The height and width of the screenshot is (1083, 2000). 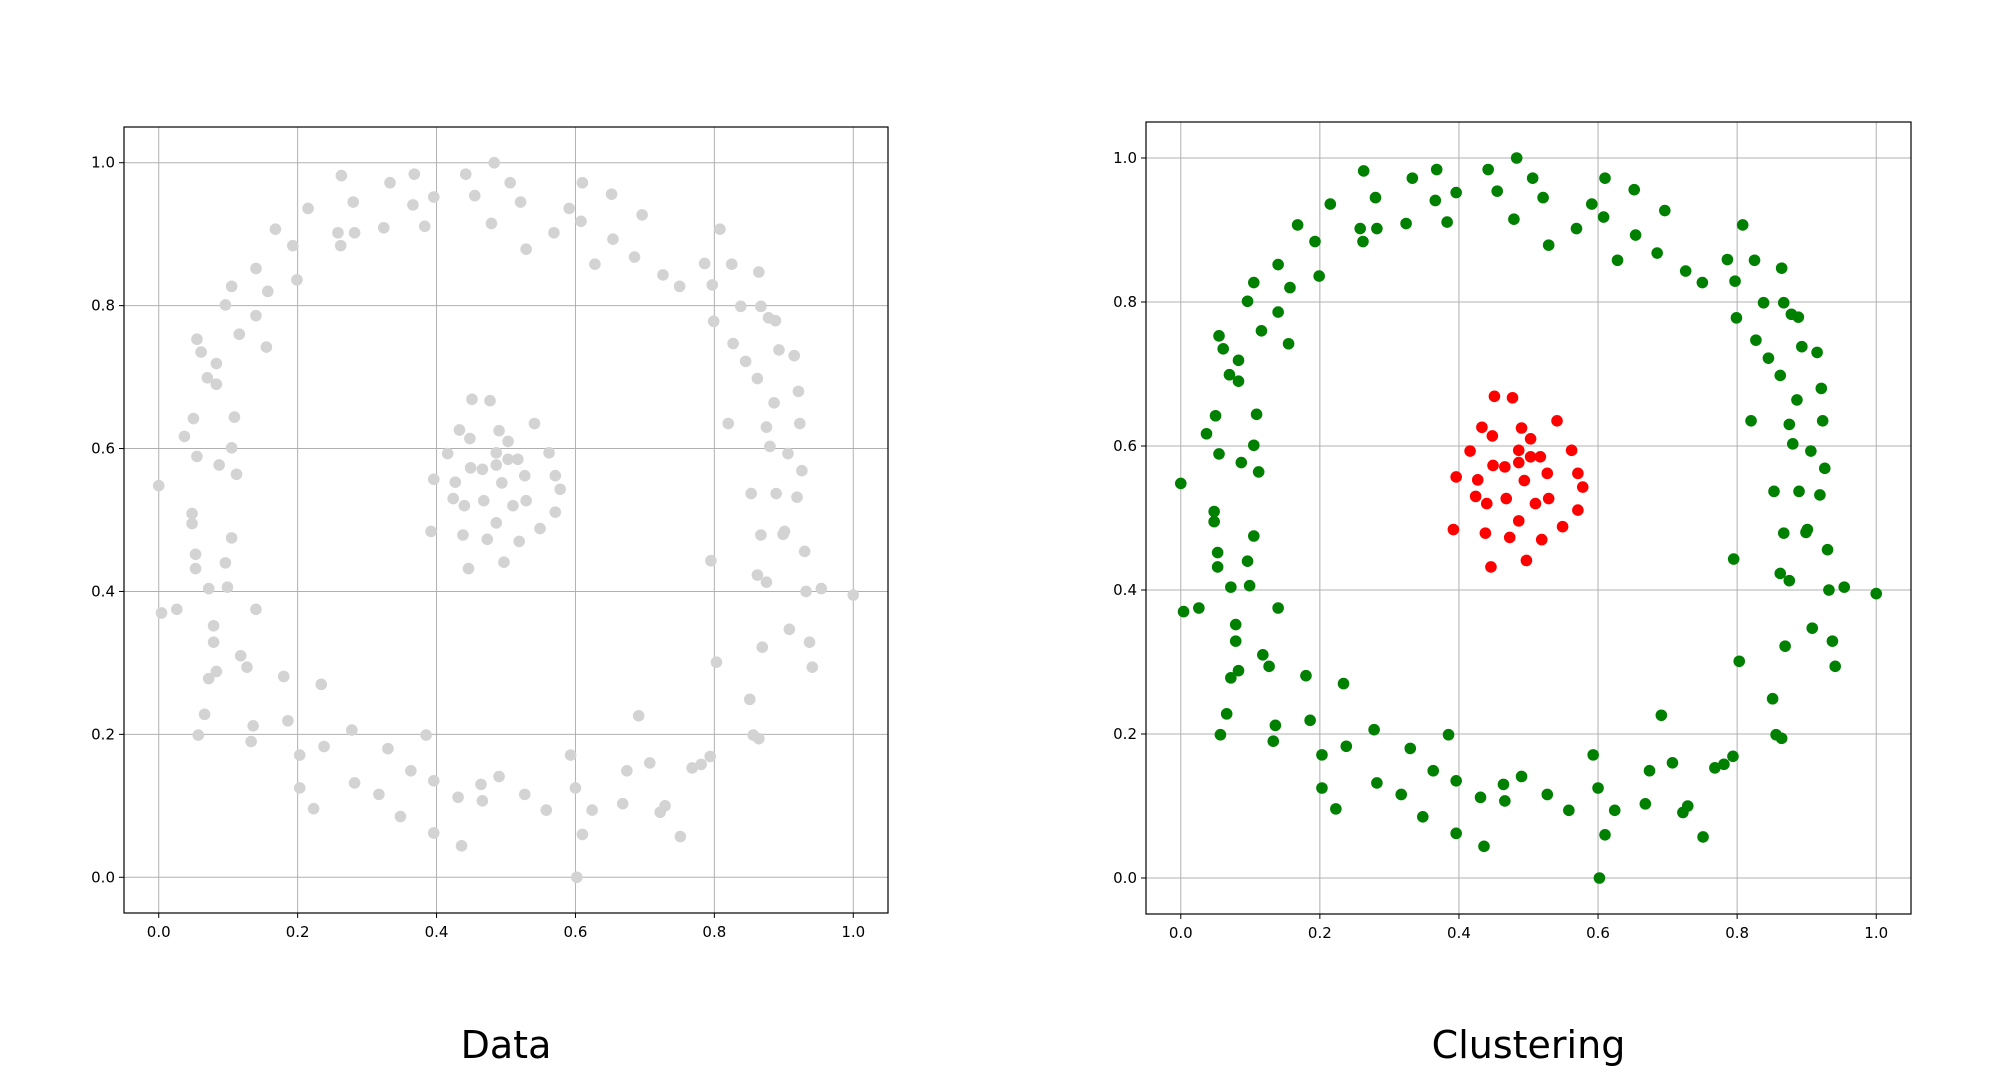 I want to click on x-tick-label: 0.8, so click(x=714, y=932).